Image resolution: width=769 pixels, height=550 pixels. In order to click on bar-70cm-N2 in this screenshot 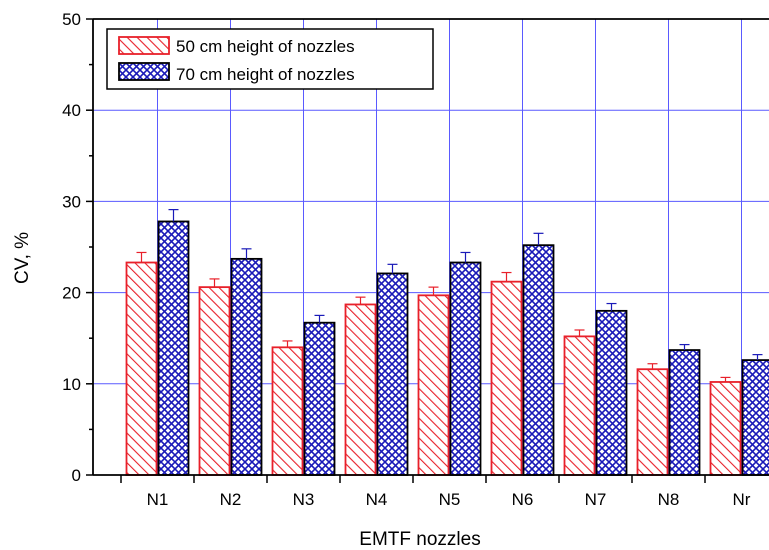, I will do `click(246, 366)`.